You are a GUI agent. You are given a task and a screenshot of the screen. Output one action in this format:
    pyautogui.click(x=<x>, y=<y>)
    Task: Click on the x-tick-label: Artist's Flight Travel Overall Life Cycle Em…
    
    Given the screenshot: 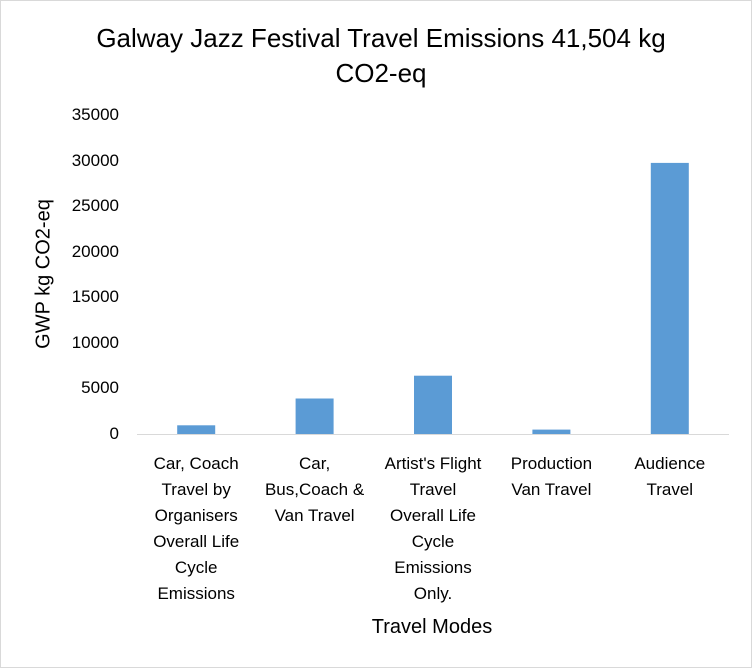 What is the action you would take?
    pyautogui.click(x=433, y=529)
    